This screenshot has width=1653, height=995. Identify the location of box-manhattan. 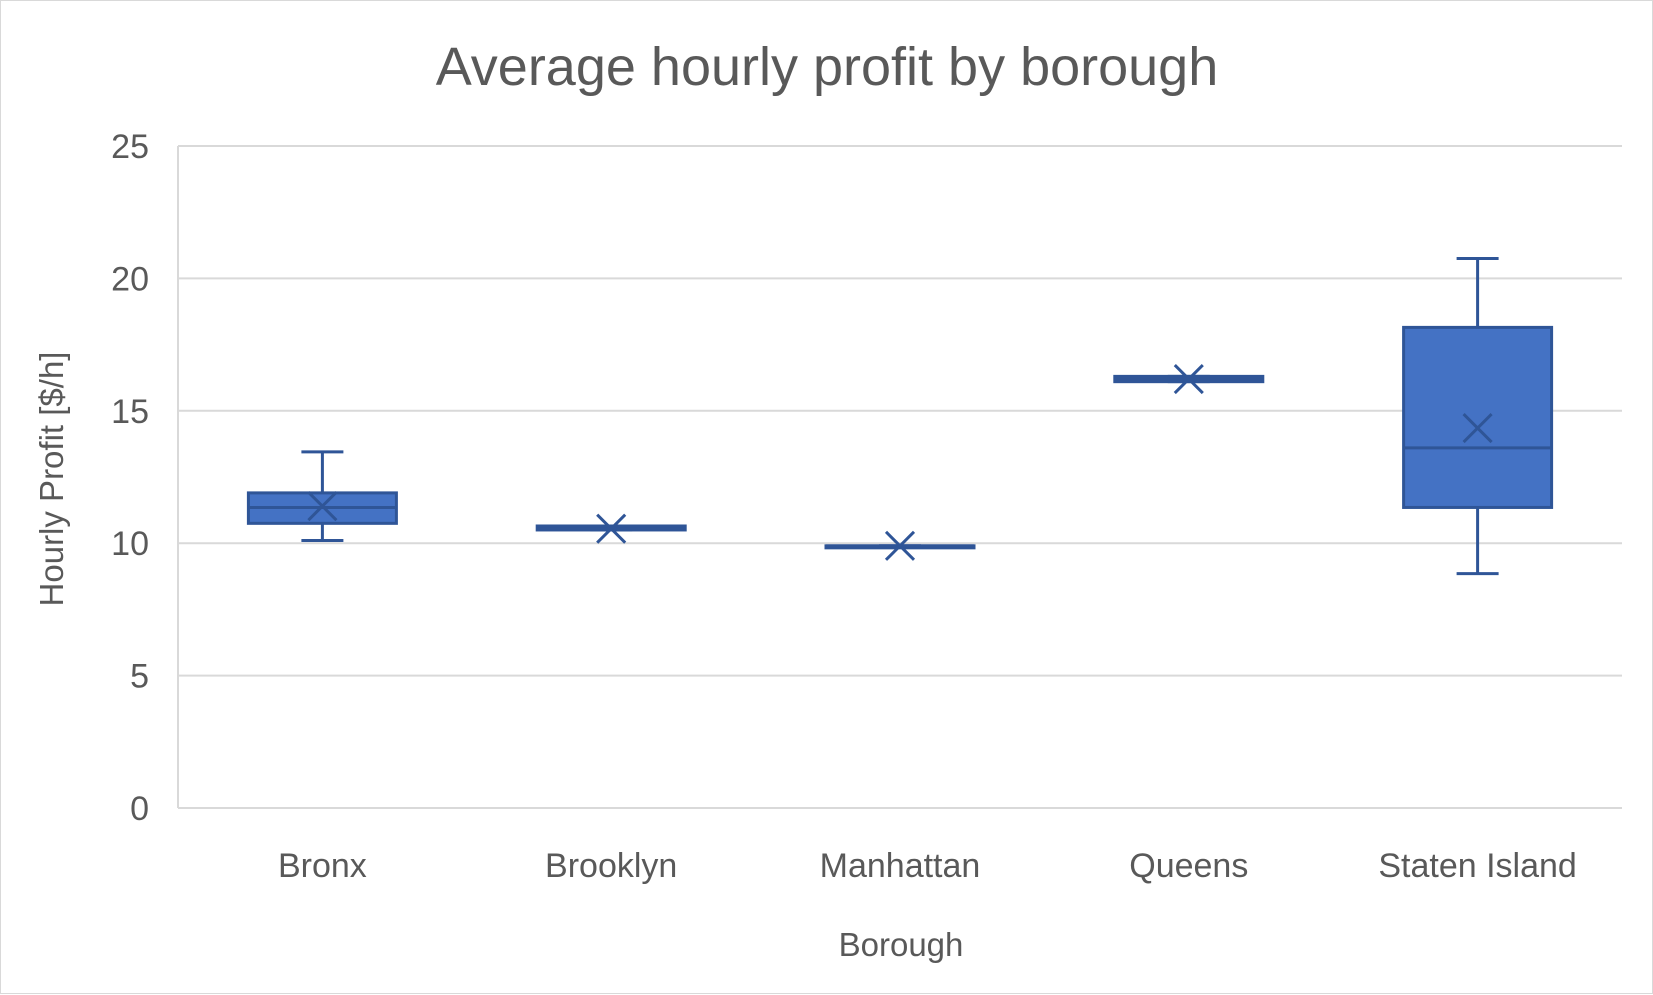
(900, 545).